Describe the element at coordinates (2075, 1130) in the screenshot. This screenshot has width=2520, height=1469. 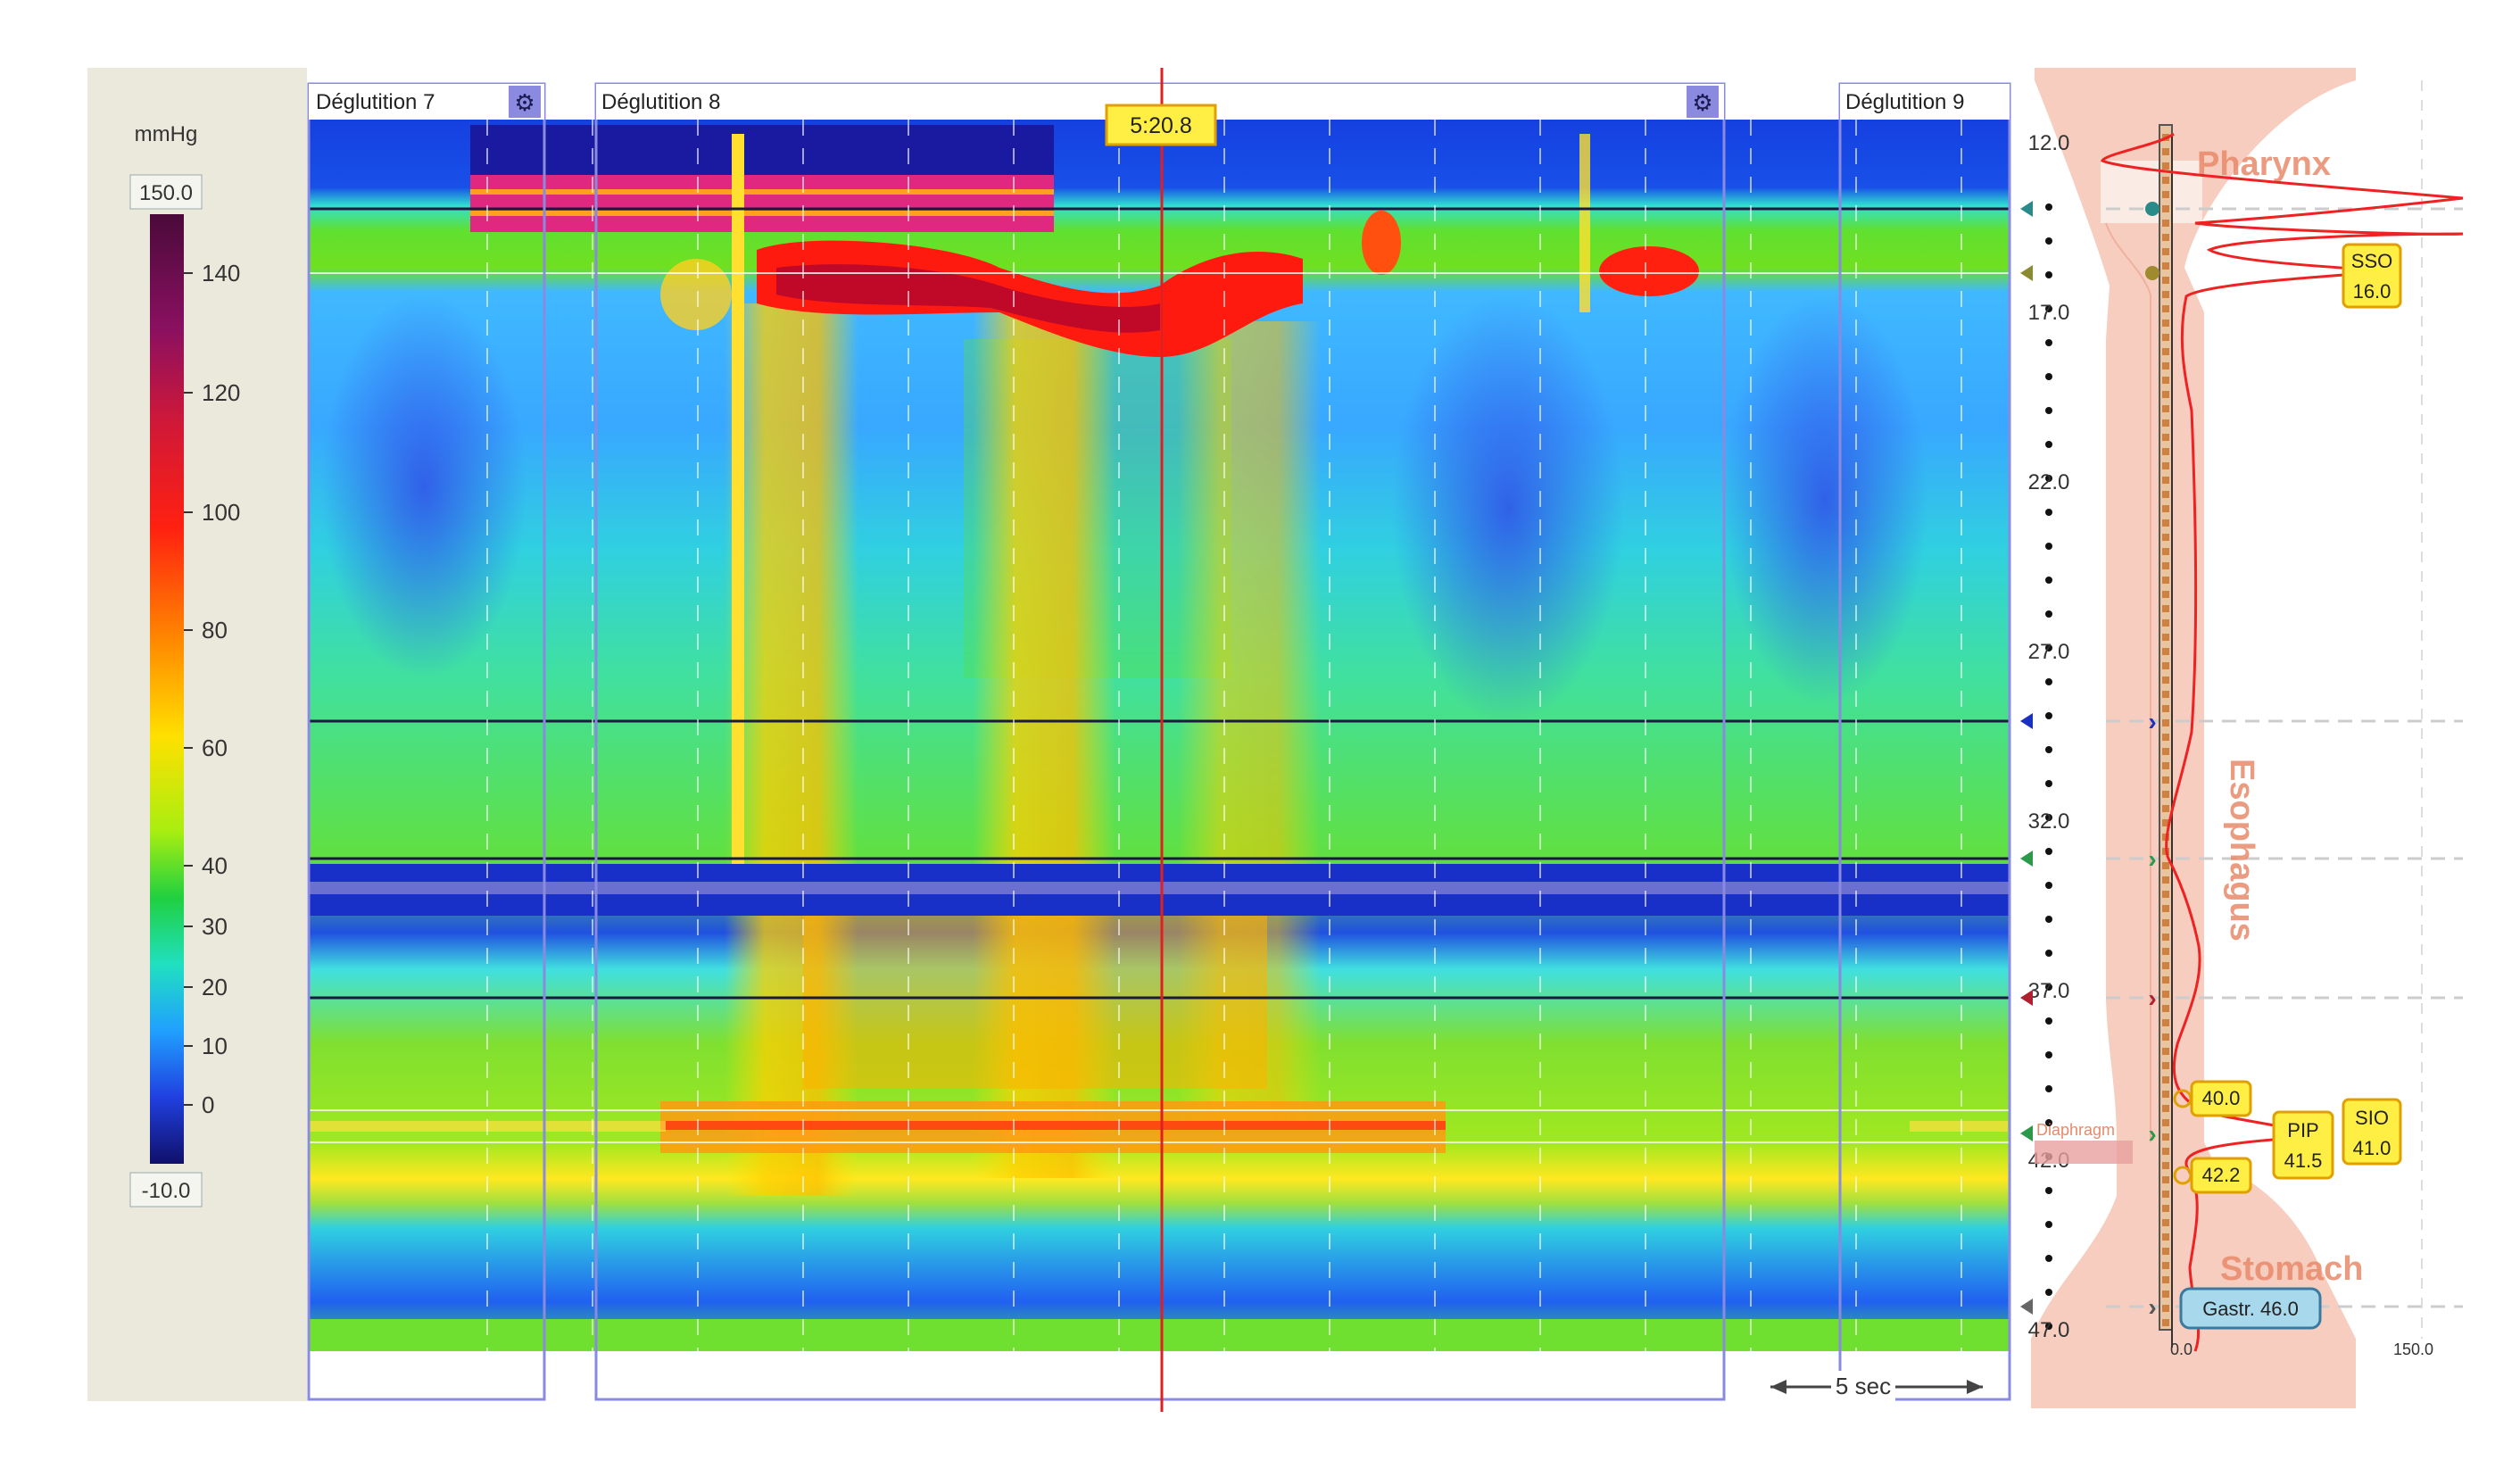
I see `diaphragm-label: Diaphragm` at that location.